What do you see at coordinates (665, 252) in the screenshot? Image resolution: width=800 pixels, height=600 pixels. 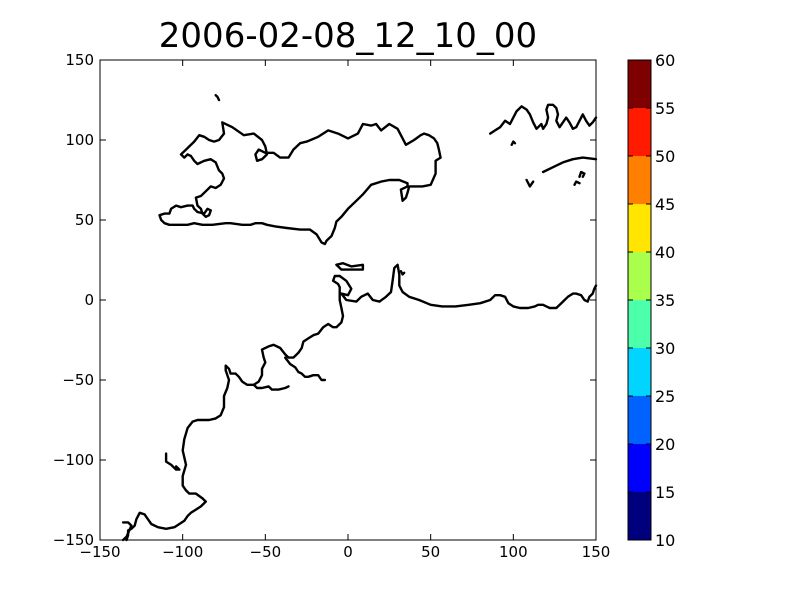 I see `colorbar-tick-label: 40` at bounding box center [665, 252].